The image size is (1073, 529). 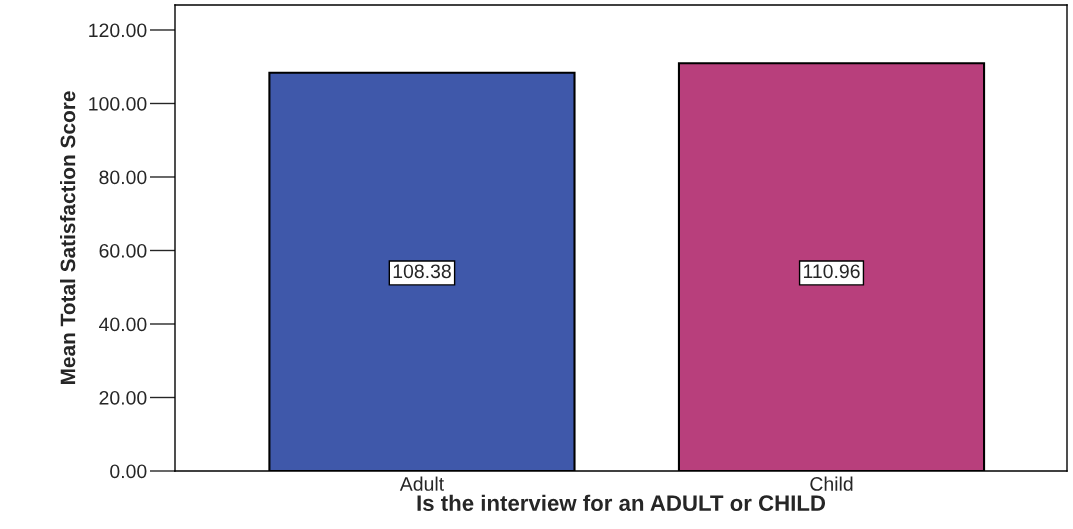 What do you see at coordinates (422, 271) in the screenshot?
I see `data-label: 108.38` at bounding box center [422, 271].